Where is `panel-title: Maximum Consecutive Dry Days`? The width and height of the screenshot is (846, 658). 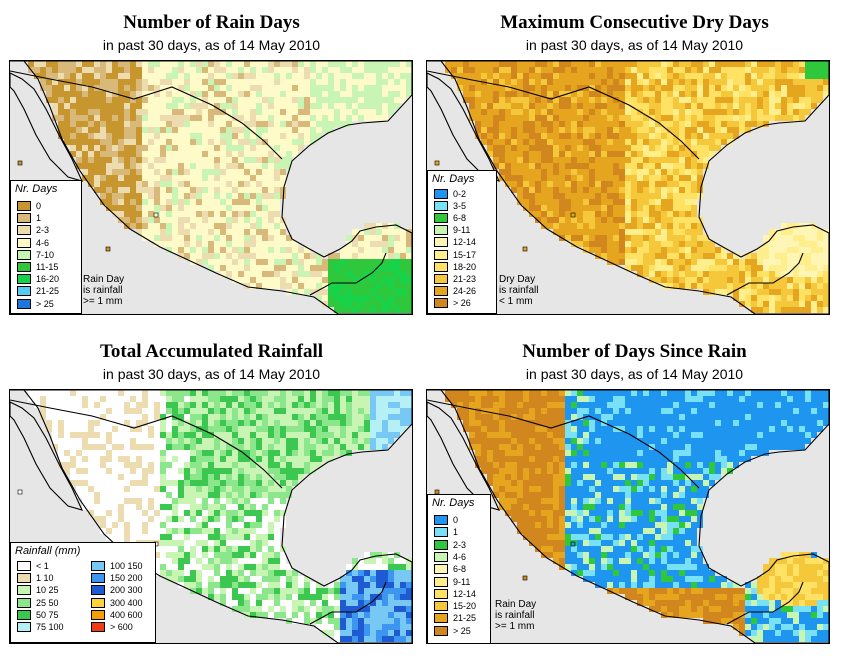 panel-title: Maximum Consecutive Dry Days is located at coordinates (634, 22).